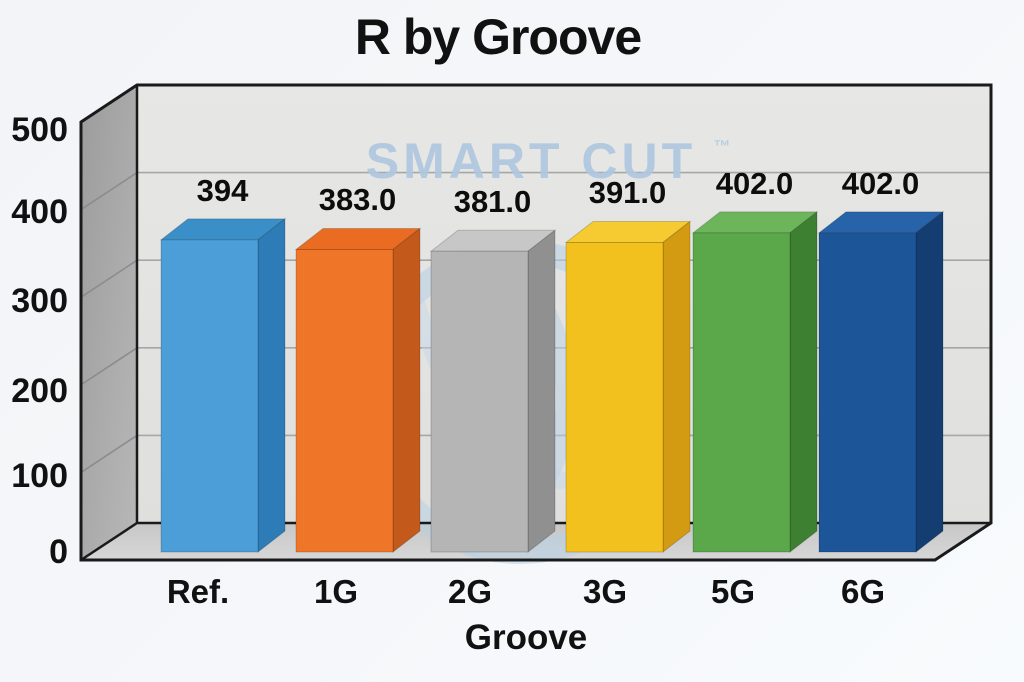 This screenshot has height=682, width=1024. I want to click on chart-title: R by Groove, so click(498, 37).